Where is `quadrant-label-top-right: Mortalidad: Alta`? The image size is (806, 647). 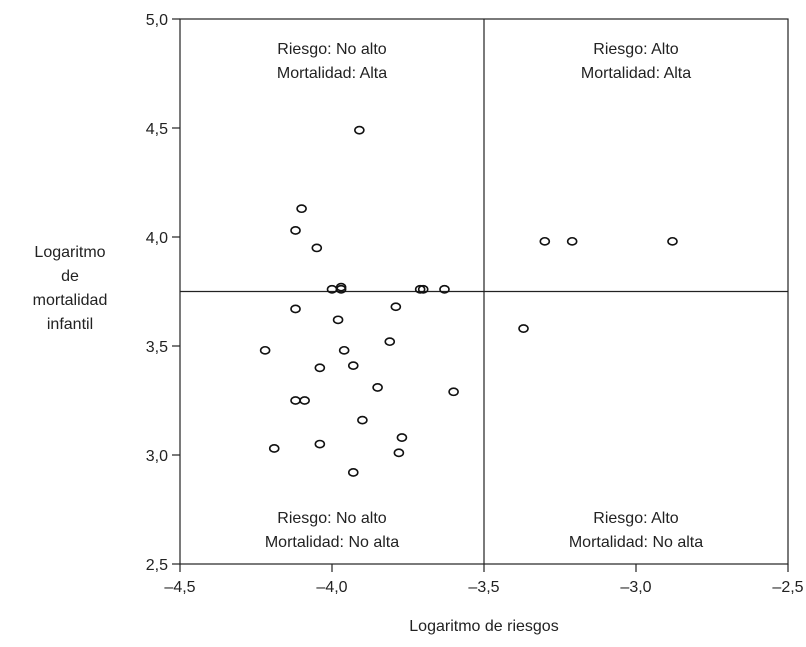 quadrant-label-top-right: Mortalidad: Alta is located at coordinates (636, 73).